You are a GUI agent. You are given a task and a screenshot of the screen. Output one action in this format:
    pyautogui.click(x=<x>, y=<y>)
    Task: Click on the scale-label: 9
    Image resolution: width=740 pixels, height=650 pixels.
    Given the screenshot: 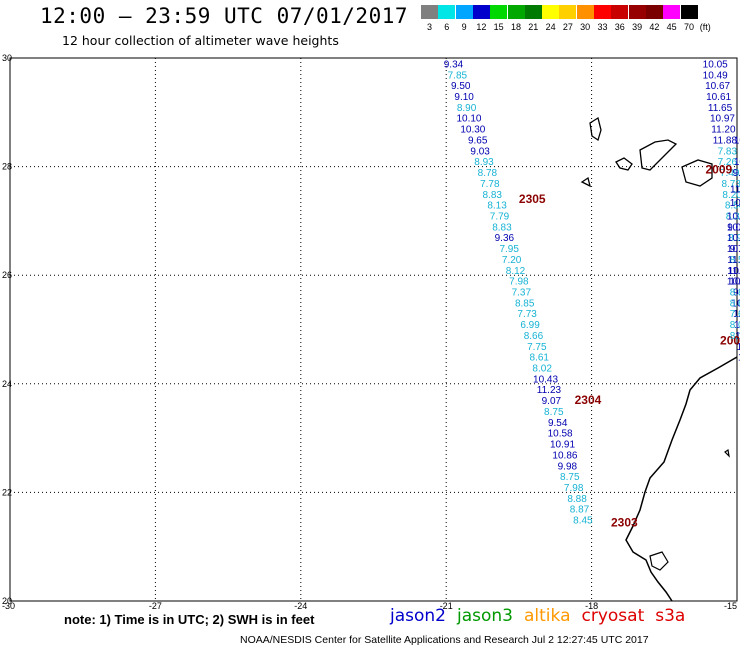 What is the action you would take?
    pyautogui.click(x=464, y=27)
    